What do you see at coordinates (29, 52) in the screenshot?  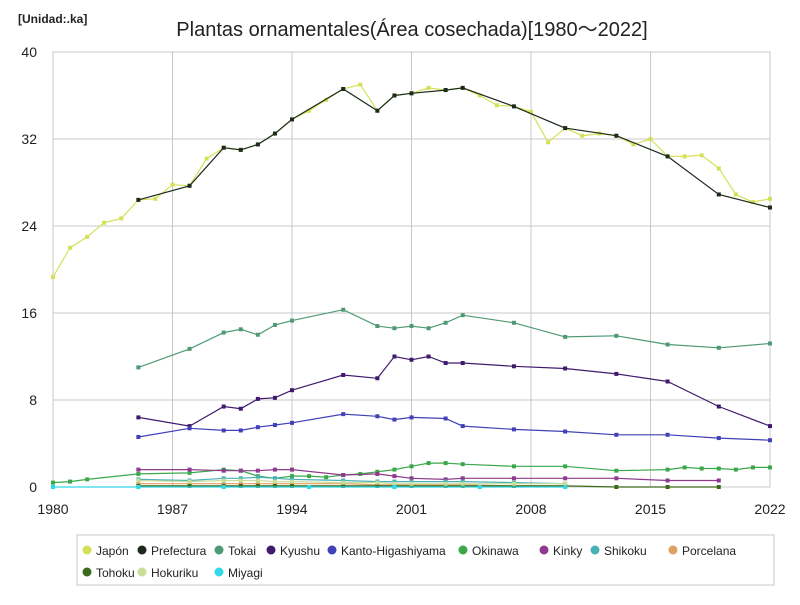 I see `y-tick-label: 40` at bounding box center [29, 52].